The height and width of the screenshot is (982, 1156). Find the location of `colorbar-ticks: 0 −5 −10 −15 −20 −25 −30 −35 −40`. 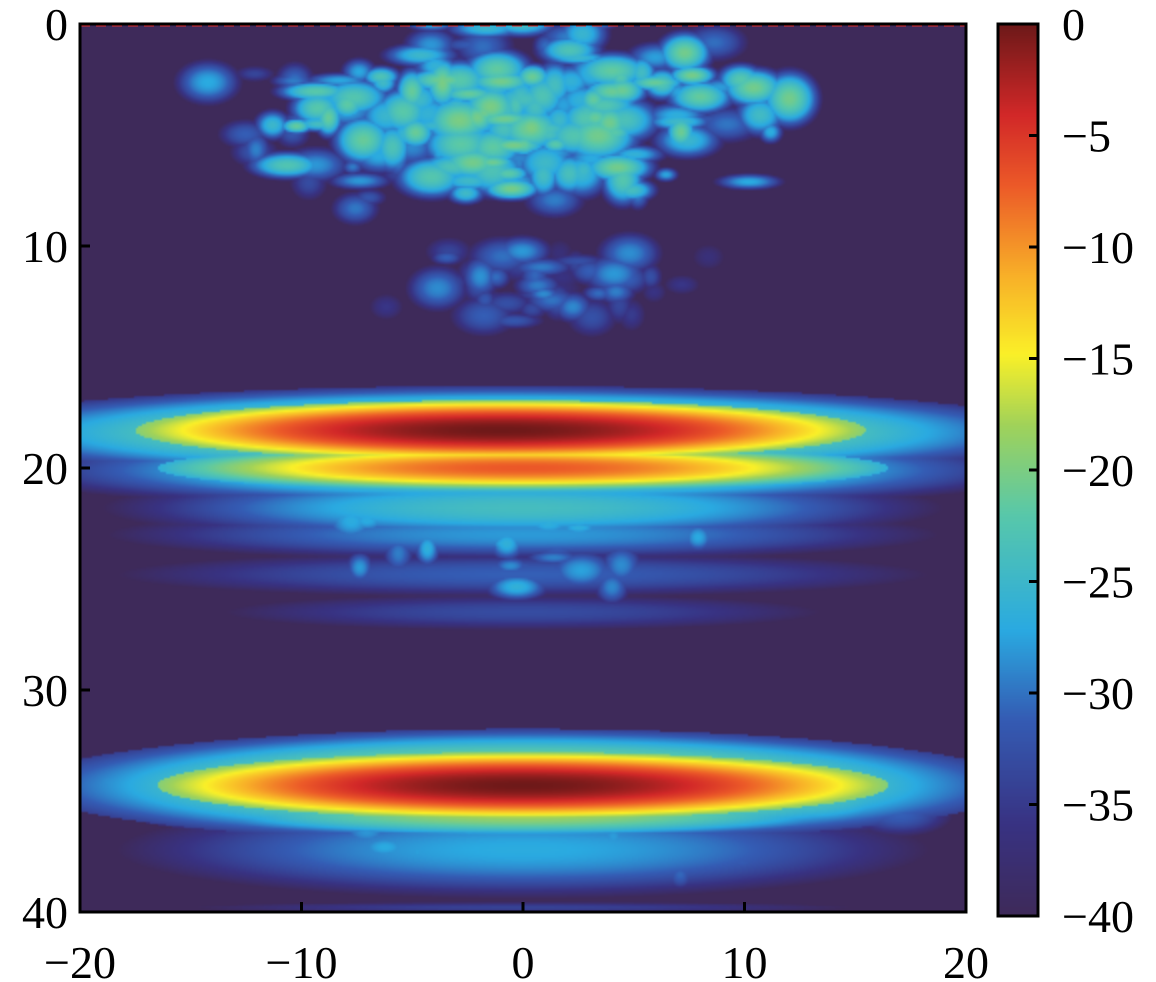

colorbar-ticks: 0 −5 −10 −15 −20 −25 −30 −35 −40 is located at coordinates (1081, 471).